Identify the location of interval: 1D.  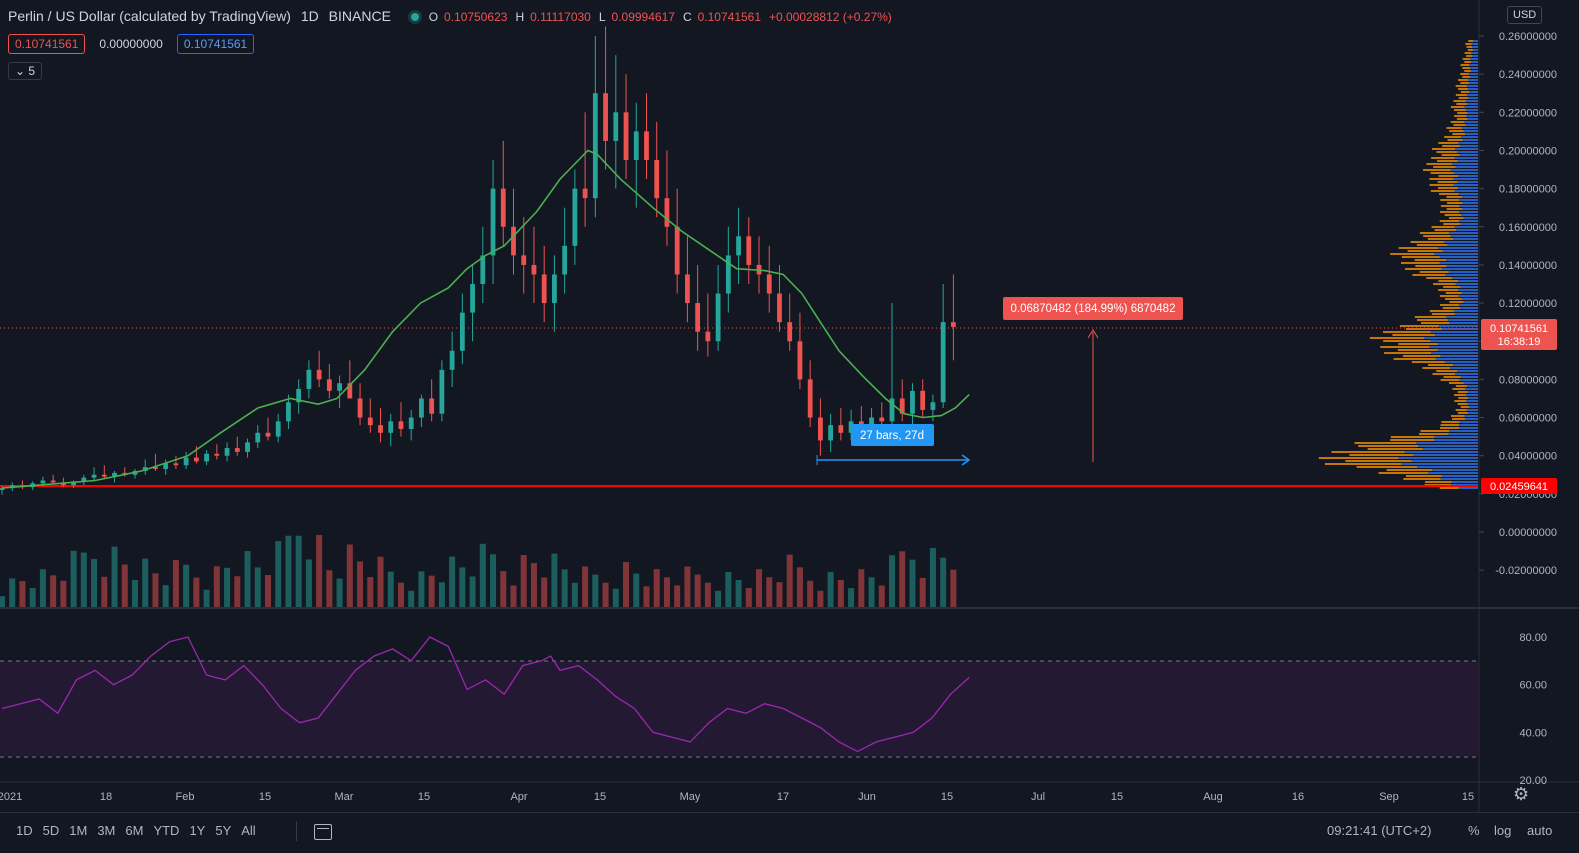
(309, 16).